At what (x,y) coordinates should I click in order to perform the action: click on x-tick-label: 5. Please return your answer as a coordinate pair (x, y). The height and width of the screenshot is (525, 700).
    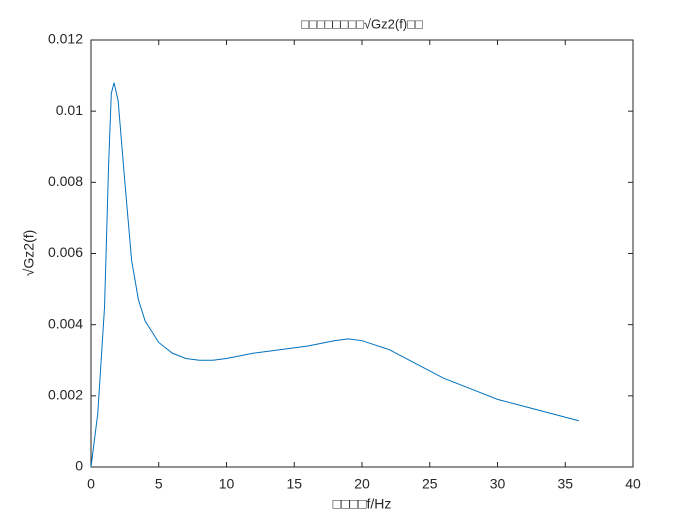
    Looking at the image, I should click on (159, 484).